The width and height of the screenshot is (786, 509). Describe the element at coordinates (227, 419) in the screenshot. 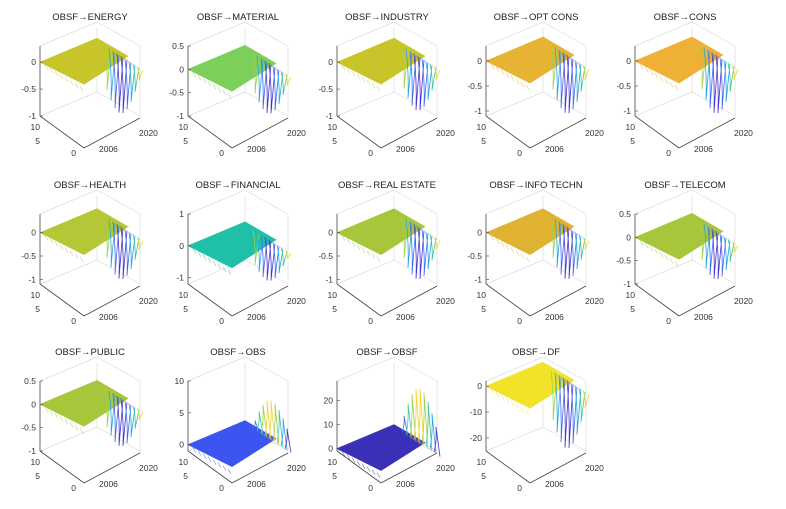

I see `surface-plot-12: OBSF→OBS 10 5 0 10 5 0 2006 2020` at that location.